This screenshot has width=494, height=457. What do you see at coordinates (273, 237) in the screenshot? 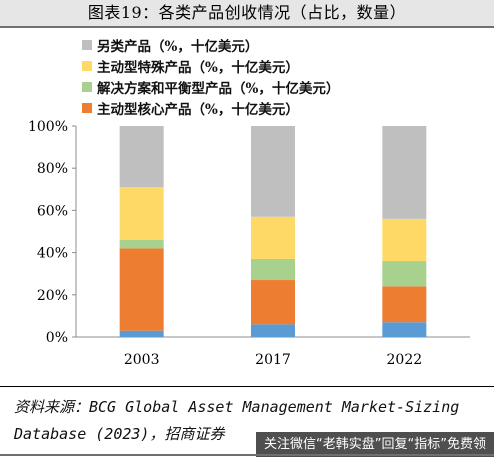
I see `bar-segment-2-2017` at bounding box center [273, 237].